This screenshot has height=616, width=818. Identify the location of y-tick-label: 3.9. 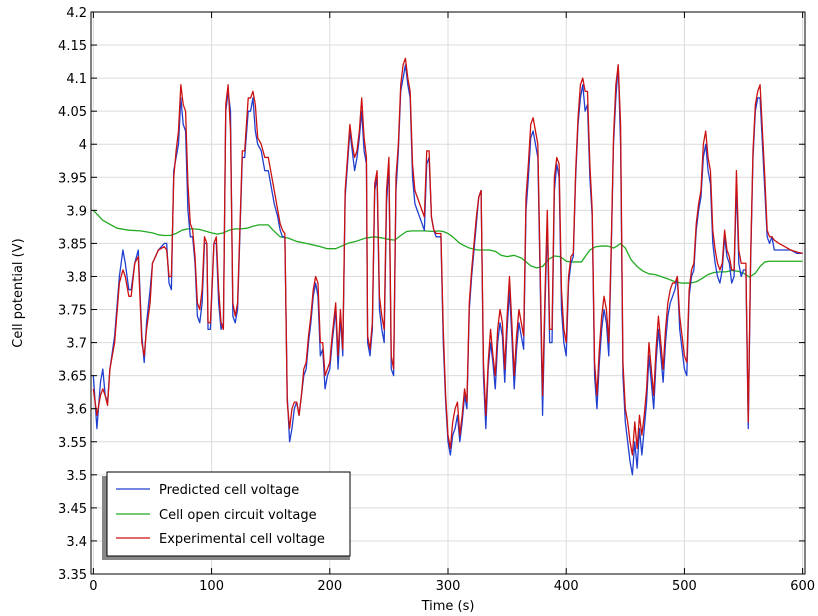
(76, 211).